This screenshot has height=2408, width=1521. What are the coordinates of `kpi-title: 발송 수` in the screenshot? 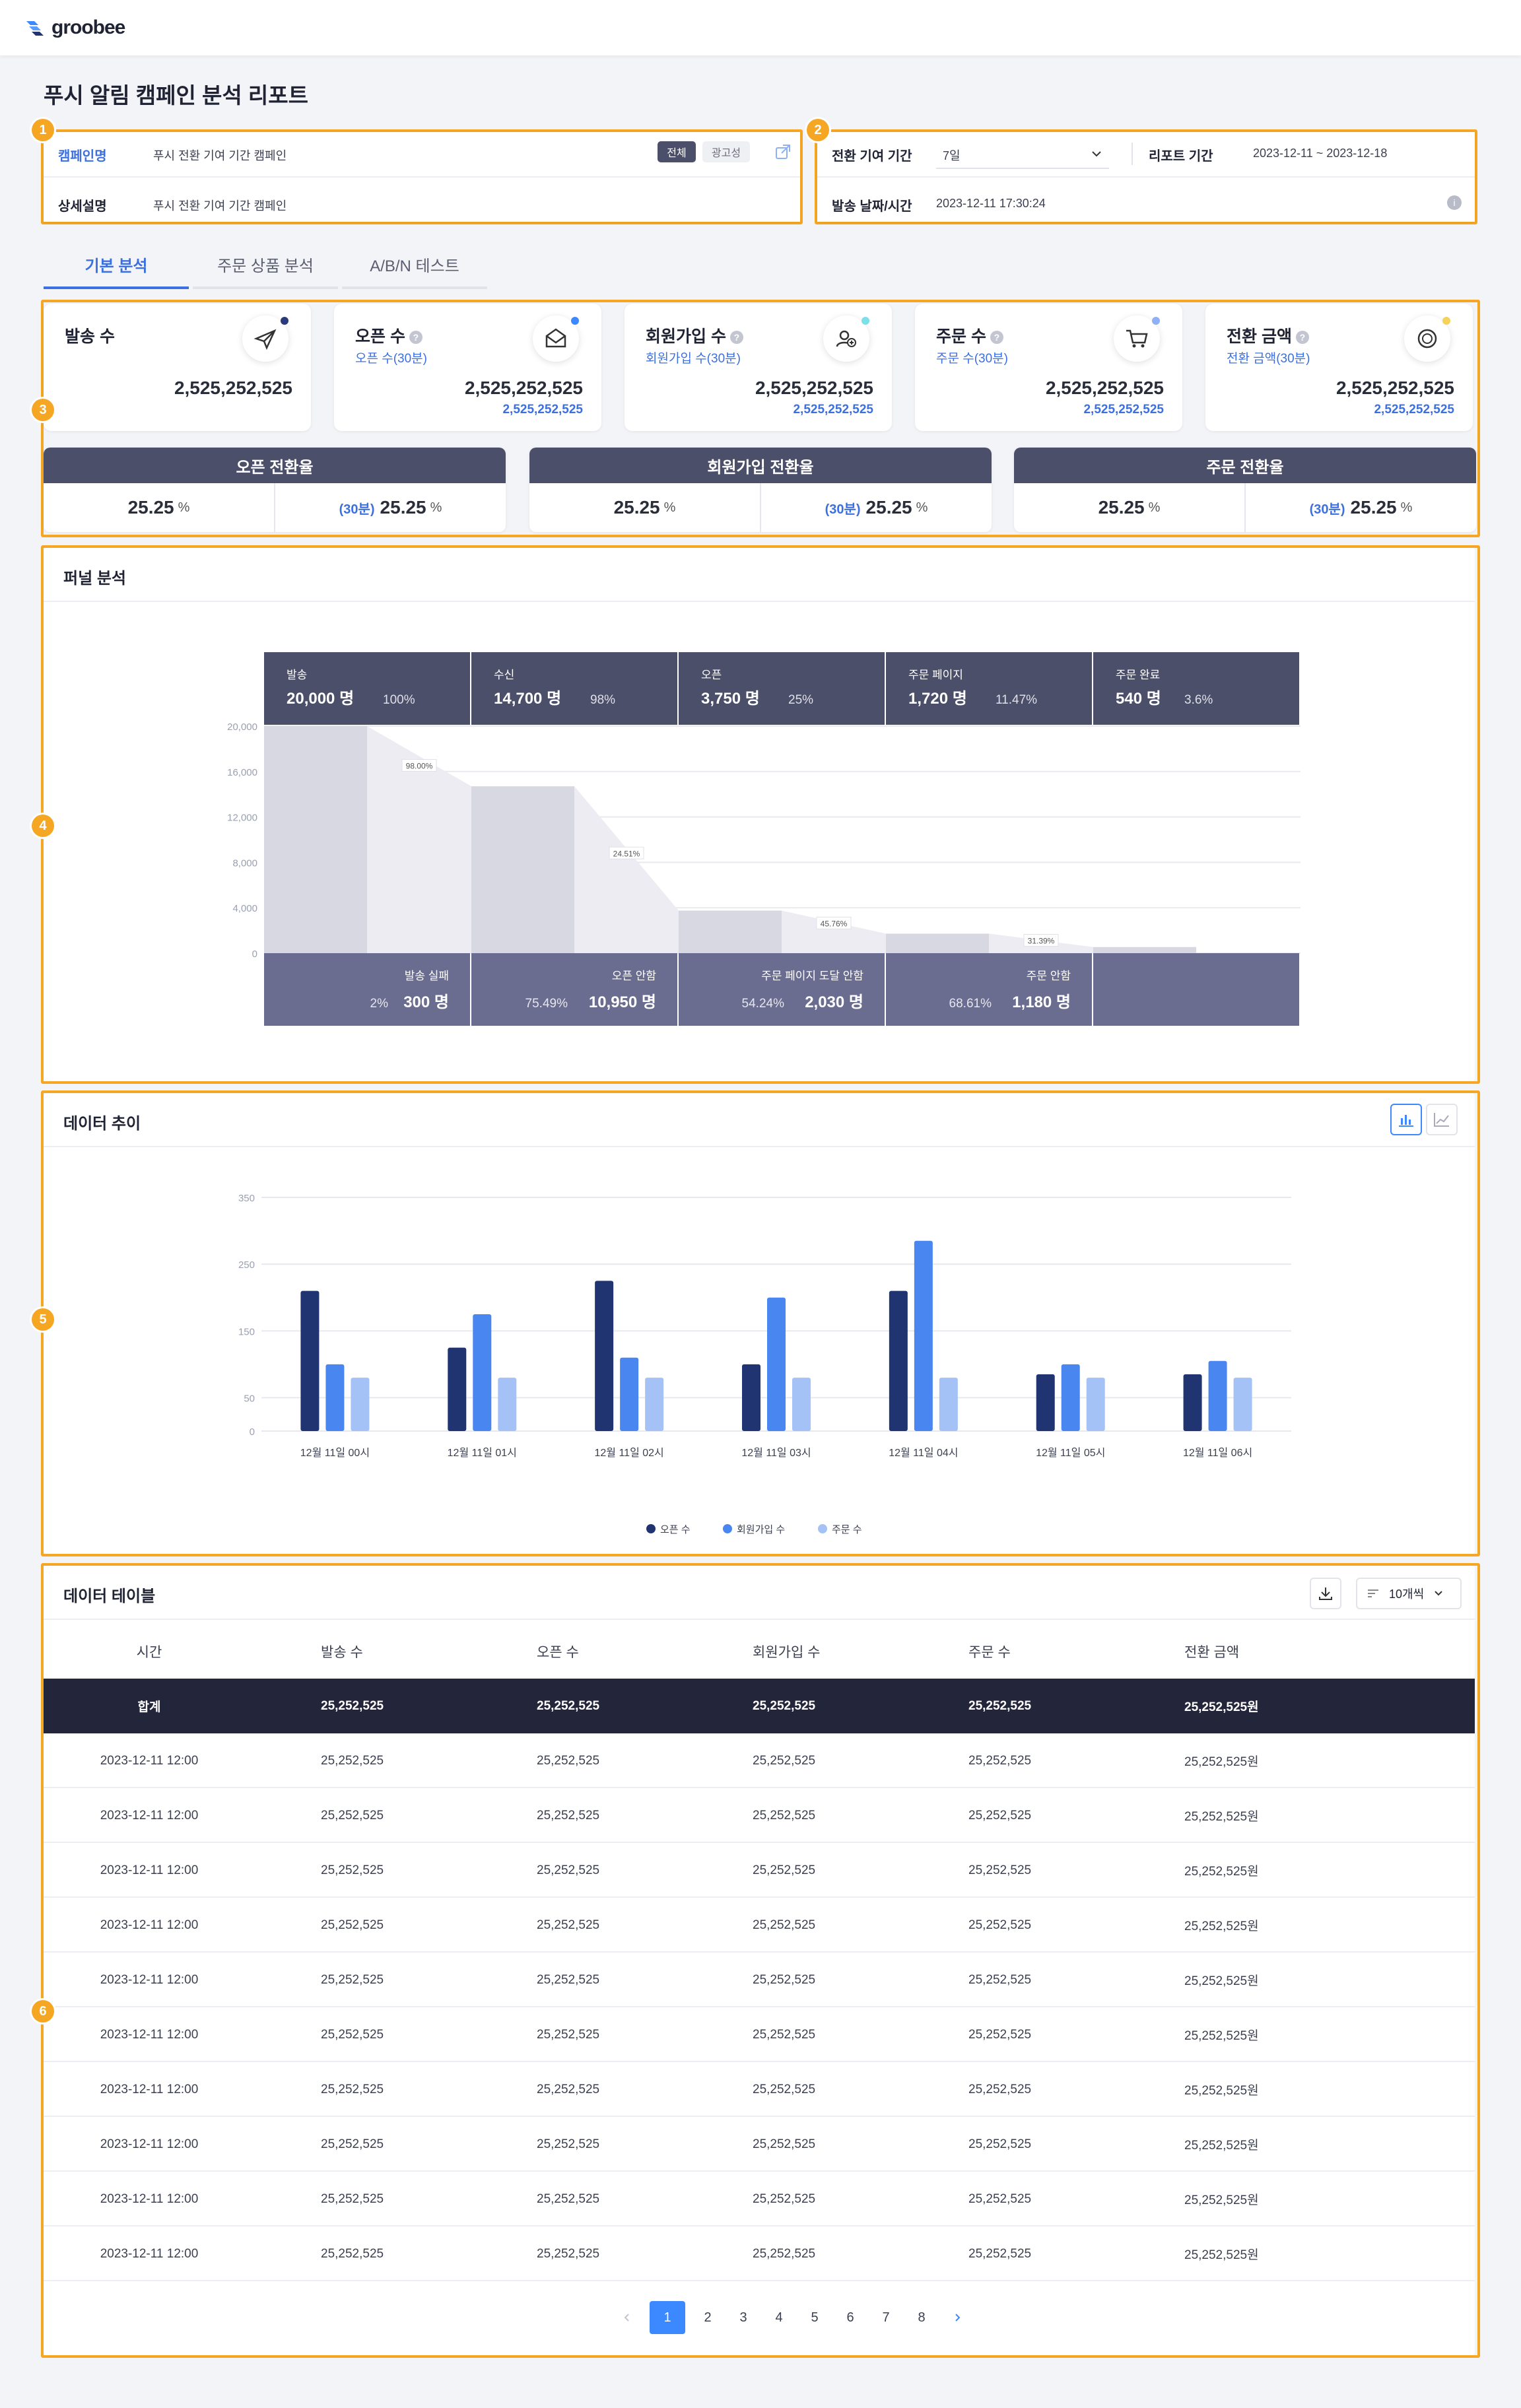 It's located at (90, 336).